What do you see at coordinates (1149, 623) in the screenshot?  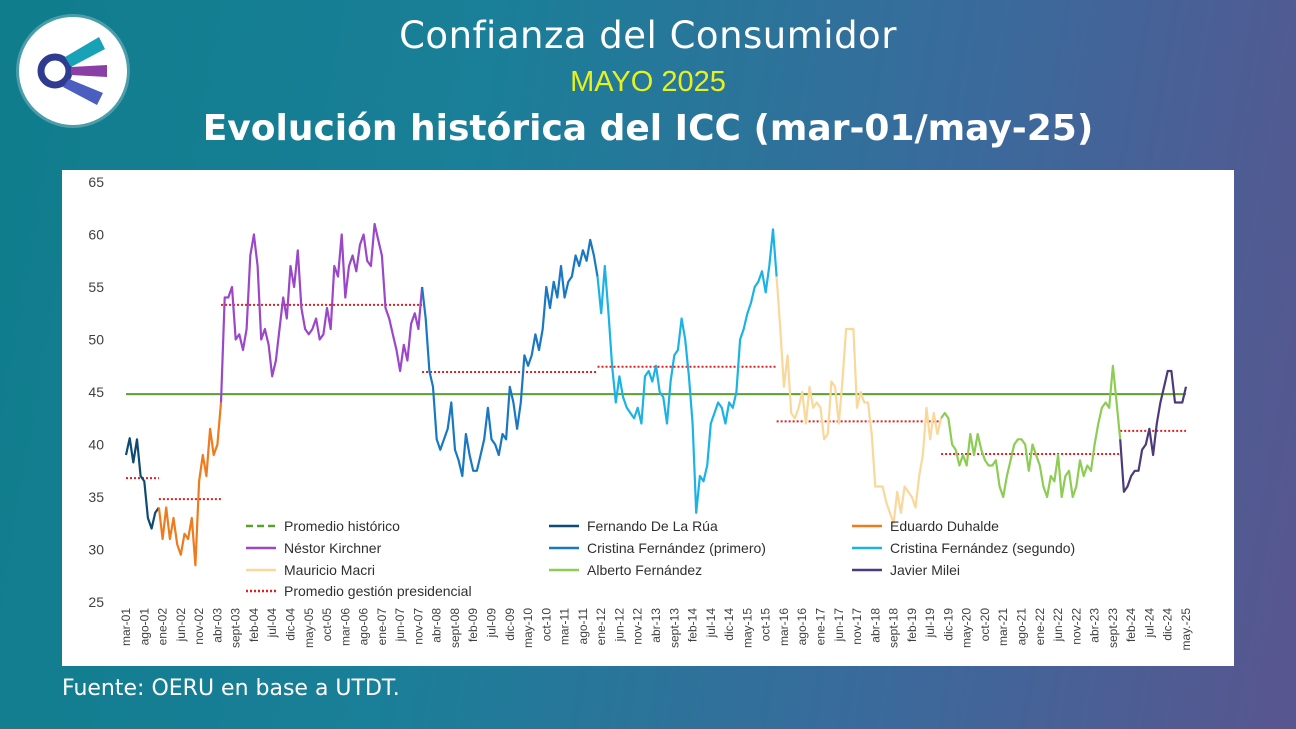 I see `x-tick-label: jul-24` at bounding box center [1149, 623].